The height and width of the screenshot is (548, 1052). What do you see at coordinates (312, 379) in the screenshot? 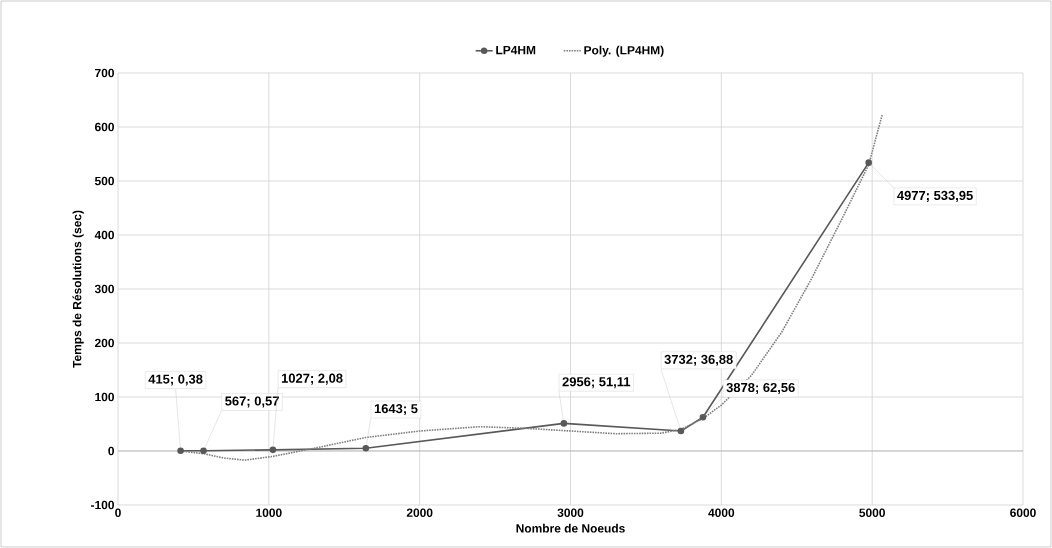
I see `data-label: 1027; 2,08` at bounding box center [312, 379].